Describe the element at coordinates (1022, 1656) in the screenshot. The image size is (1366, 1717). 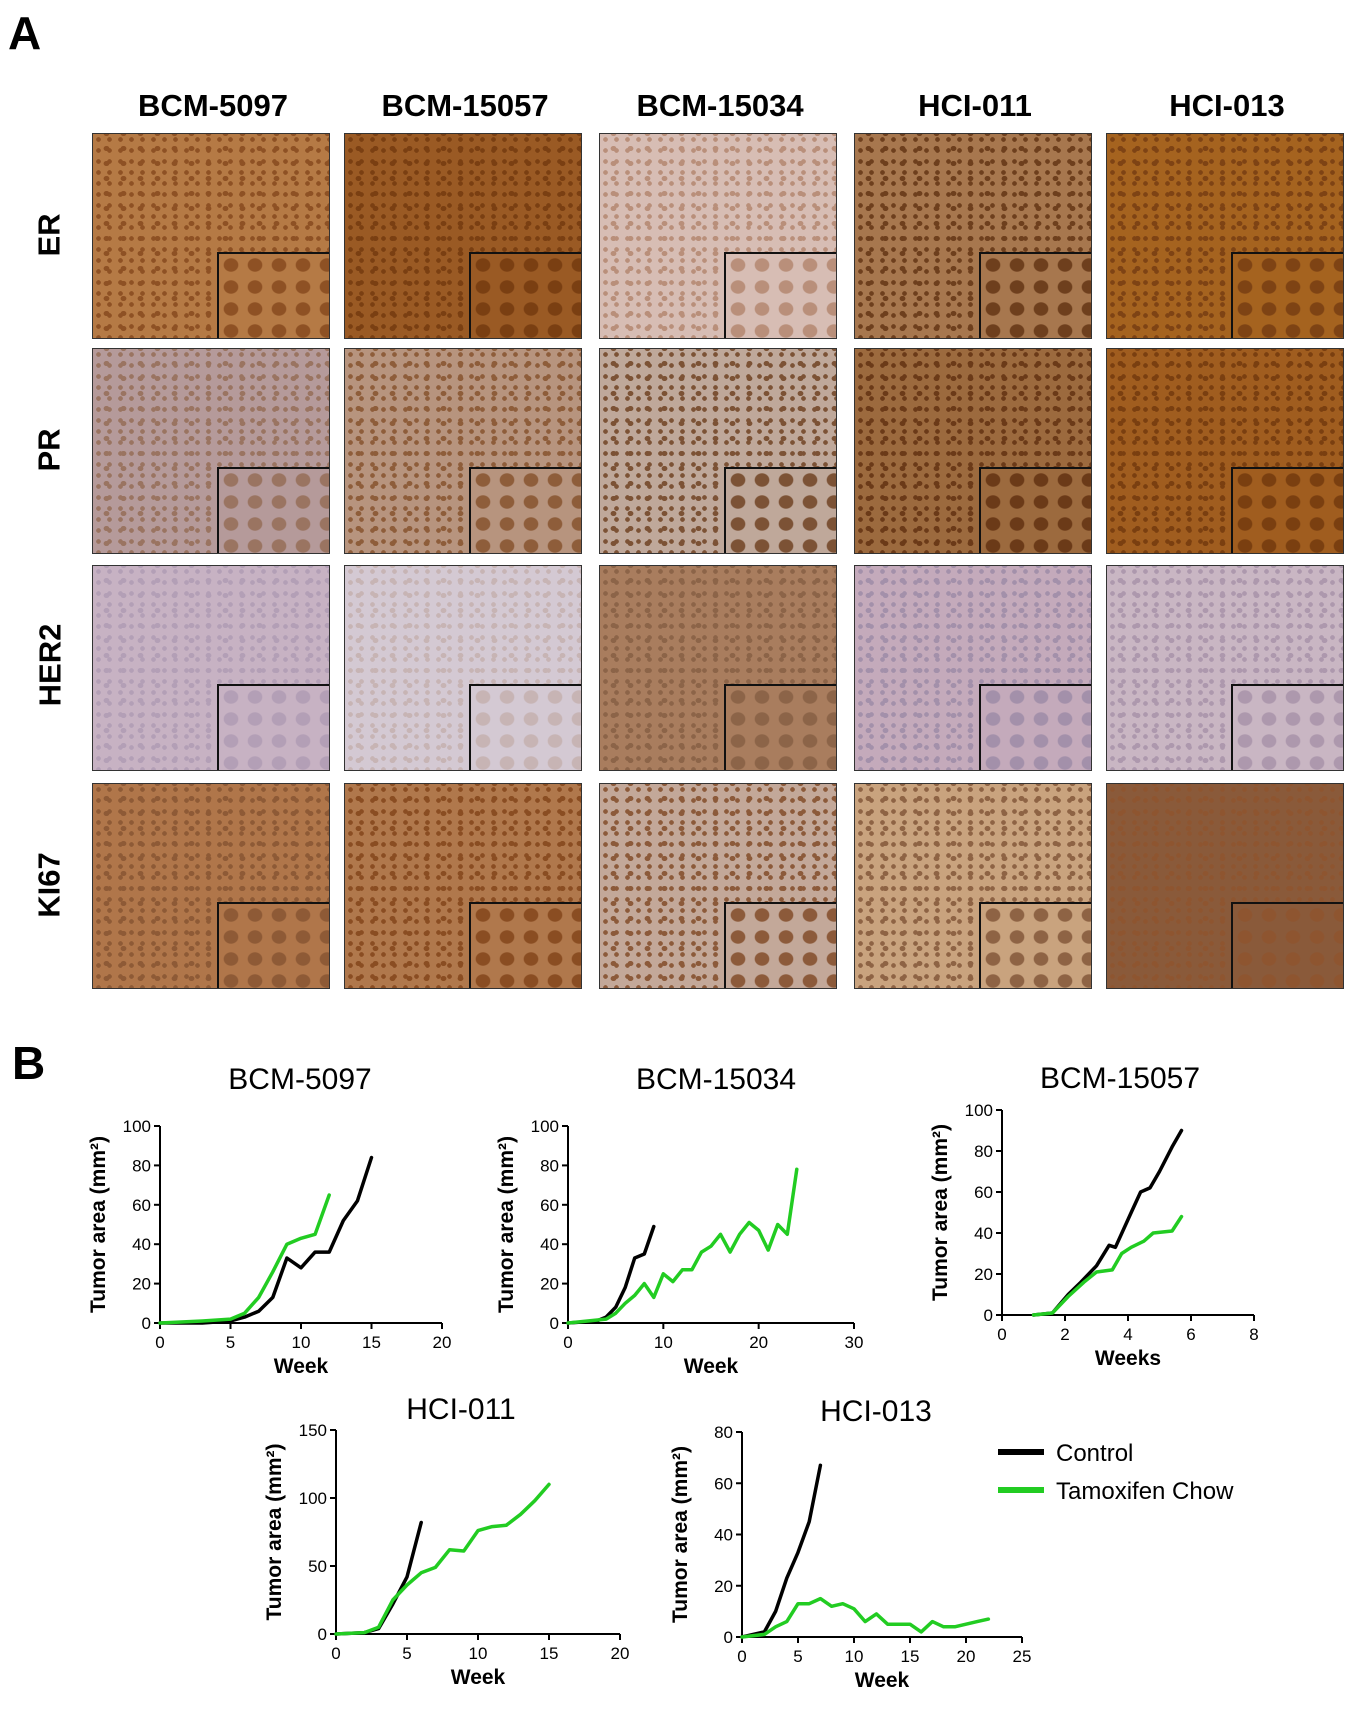
I see `x-tick-label: 25` at that location.